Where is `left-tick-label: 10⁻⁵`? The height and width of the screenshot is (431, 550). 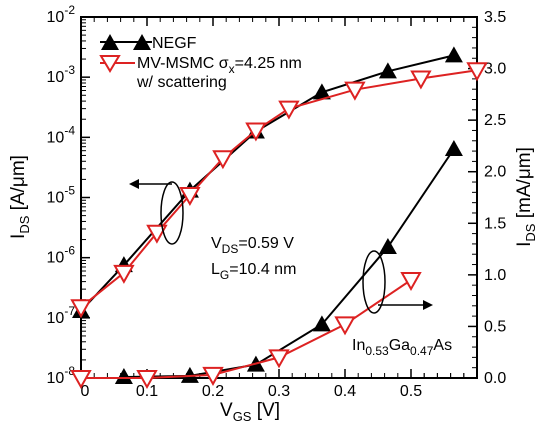
left-tick-label: 10⁻⁵ is located at coordinates (61, 195).